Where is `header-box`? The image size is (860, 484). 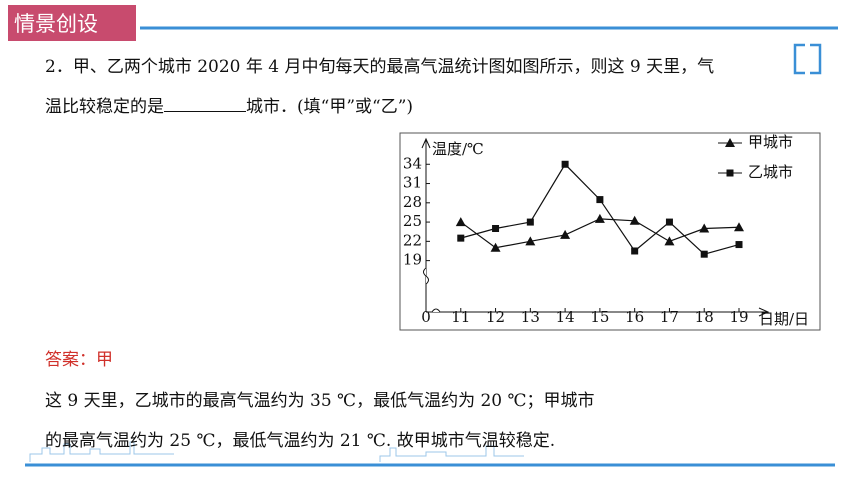
header-box is located at coordinates (72, 23).